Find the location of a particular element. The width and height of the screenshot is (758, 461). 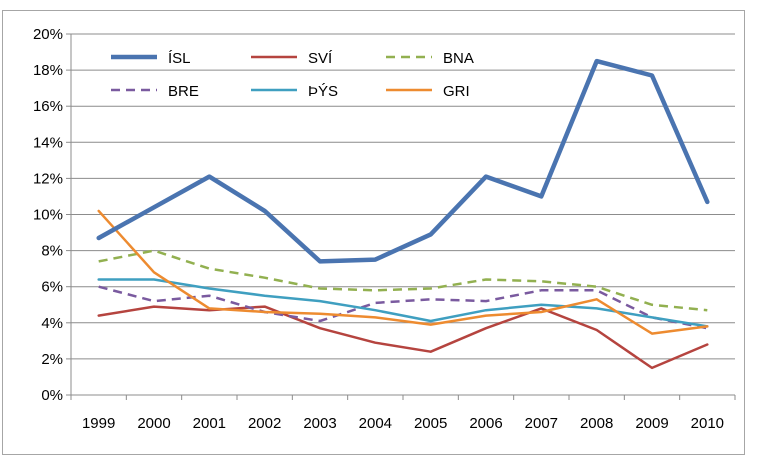

y-tick-label-1: 2% is located at coordinates (52, 359).